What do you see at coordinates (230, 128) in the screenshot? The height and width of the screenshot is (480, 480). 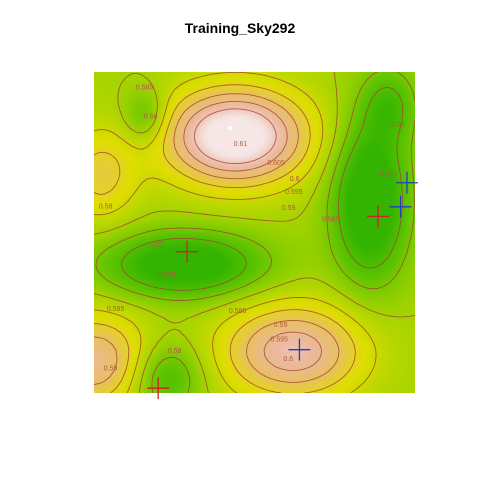 I see `white-point` at bounding box center [230, 128].